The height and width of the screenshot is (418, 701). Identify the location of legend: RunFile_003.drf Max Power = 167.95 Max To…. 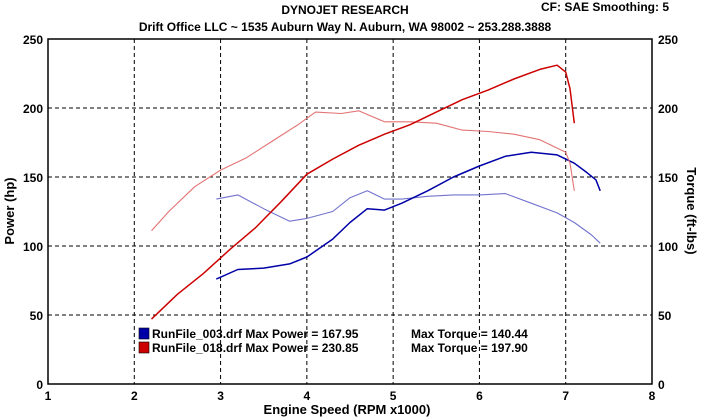
(333, 341).